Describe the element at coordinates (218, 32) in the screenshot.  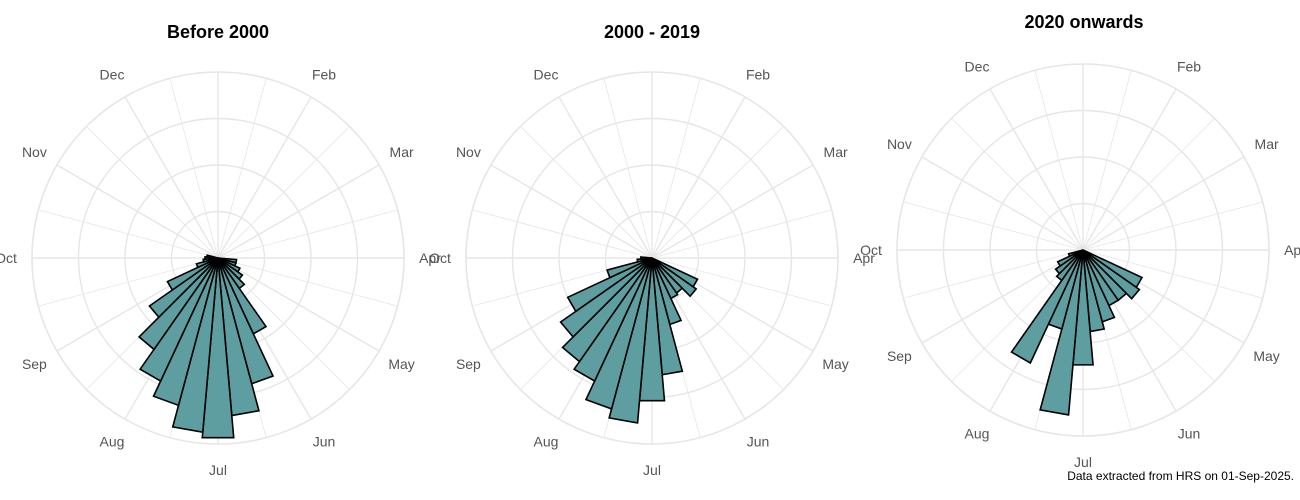
I see `chart-title: Before 2000` at that location.